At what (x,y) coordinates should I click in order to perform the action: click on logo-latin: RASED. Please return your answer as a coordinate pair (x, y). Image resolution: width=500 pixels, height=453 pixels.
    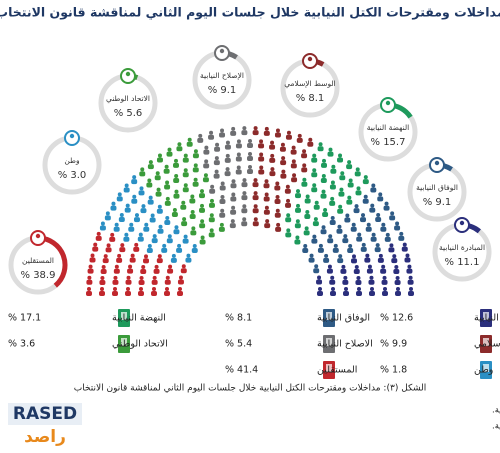
    Looking at the image, I should click on (45, 414).